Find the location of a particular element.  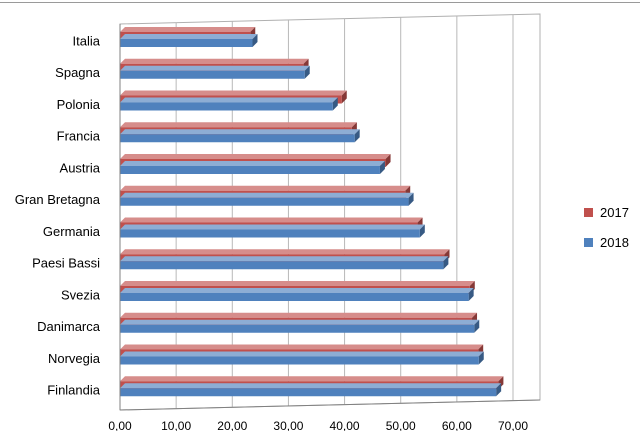

category-label: Spagna is located at coordinates (78, 72).